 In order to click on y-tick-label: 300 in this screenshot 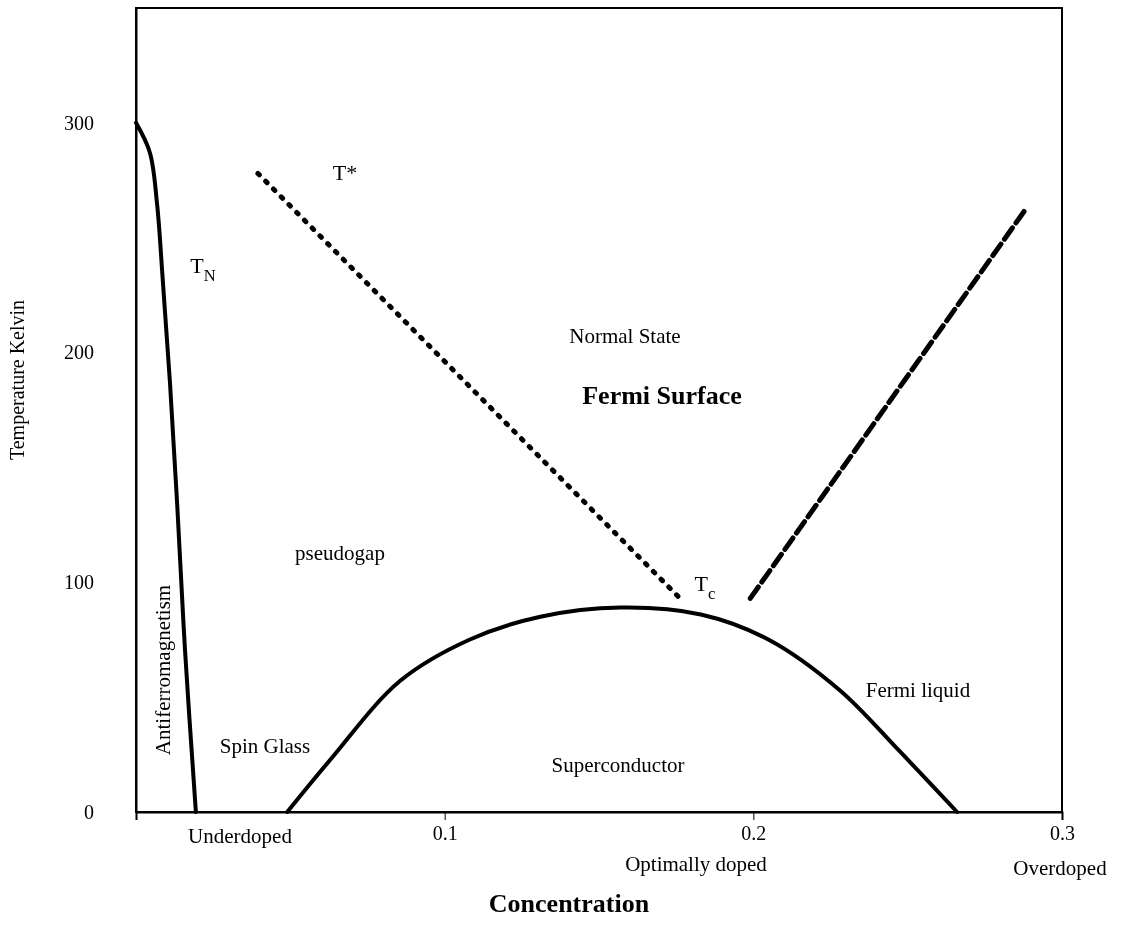, I will do `click(79, 122)`.